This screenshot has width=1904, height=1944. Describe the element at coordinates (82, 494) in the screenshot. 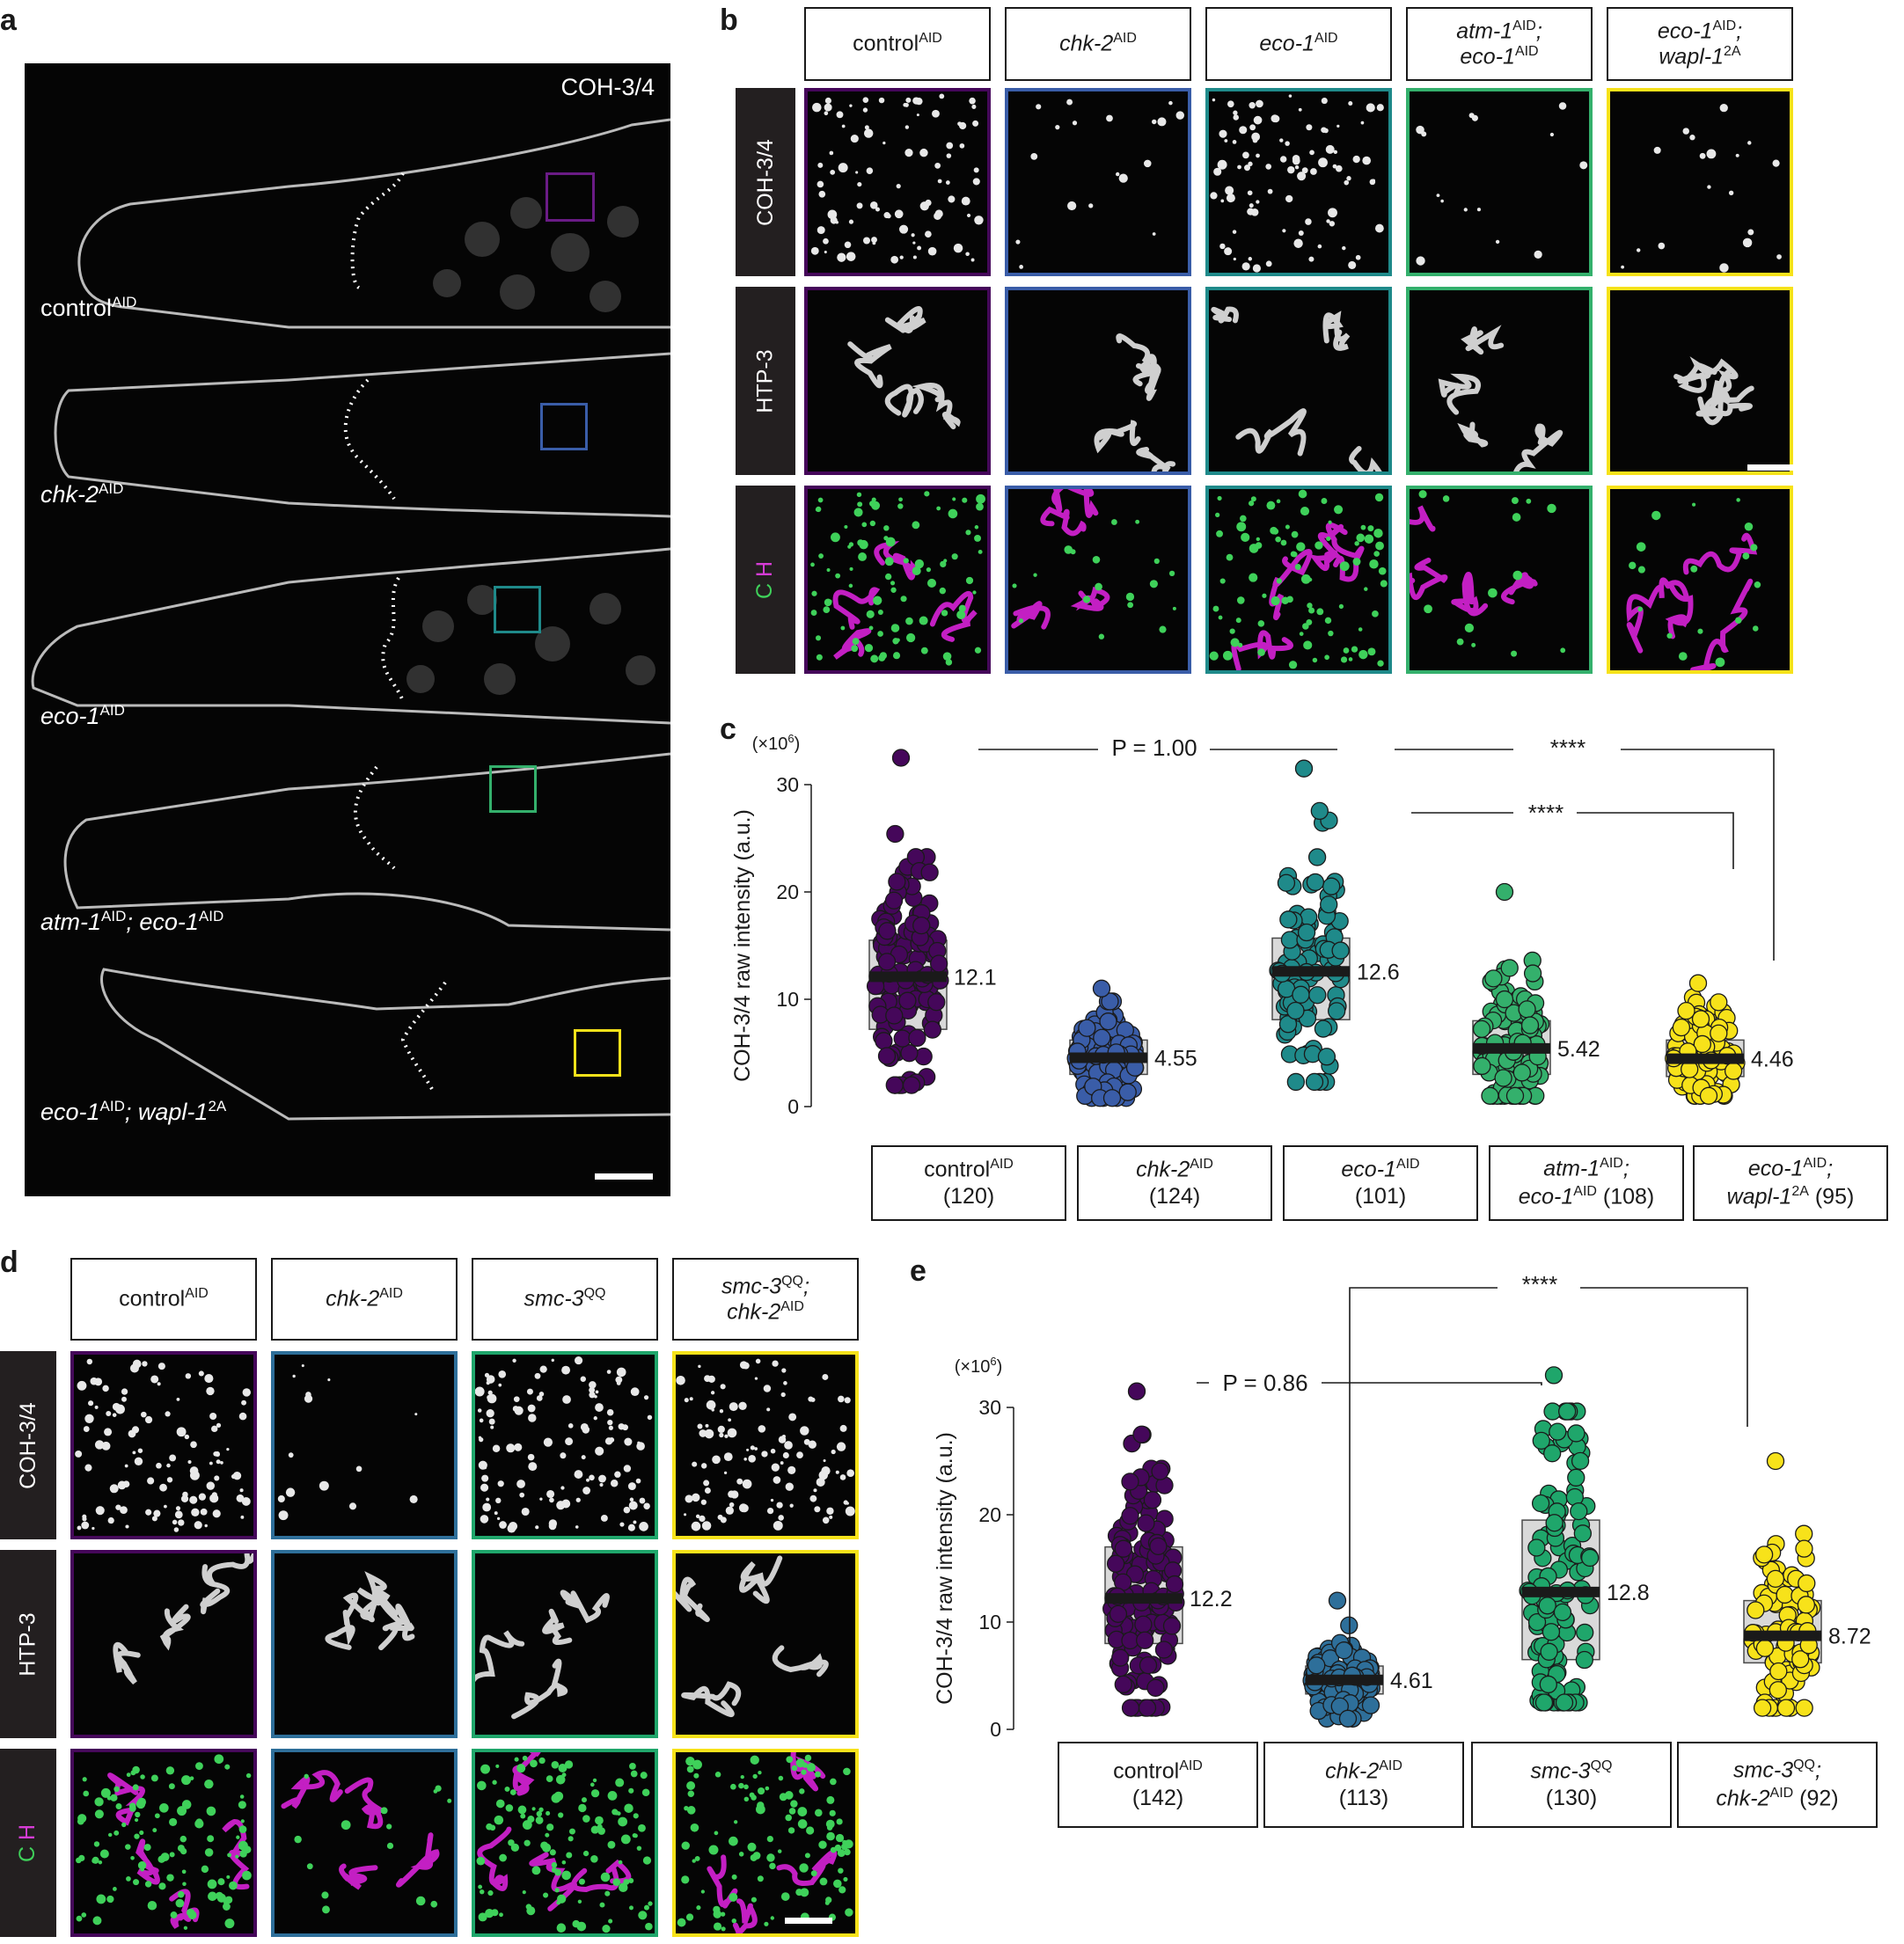

I see `genotype-label-chk-2: chk-2AID` at that location.